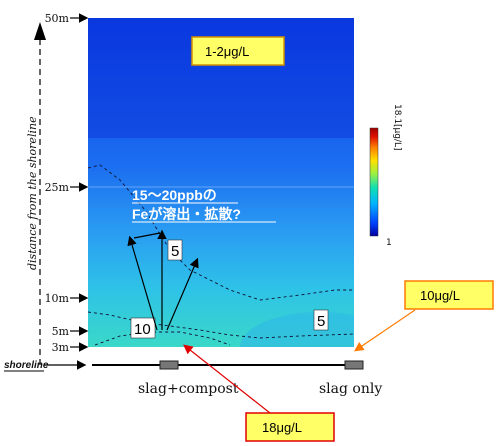  Describe the element at coordinates (174, 195) in the screenshot. I see `annotation-line-1: 15～20ppbの` at that location.